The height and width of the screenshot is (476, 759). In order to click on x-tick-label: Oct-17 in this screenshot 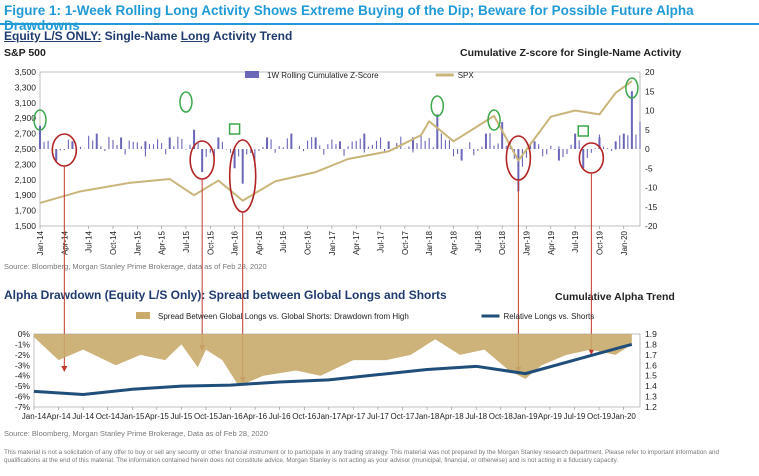, I will do `click(403, 416)`.